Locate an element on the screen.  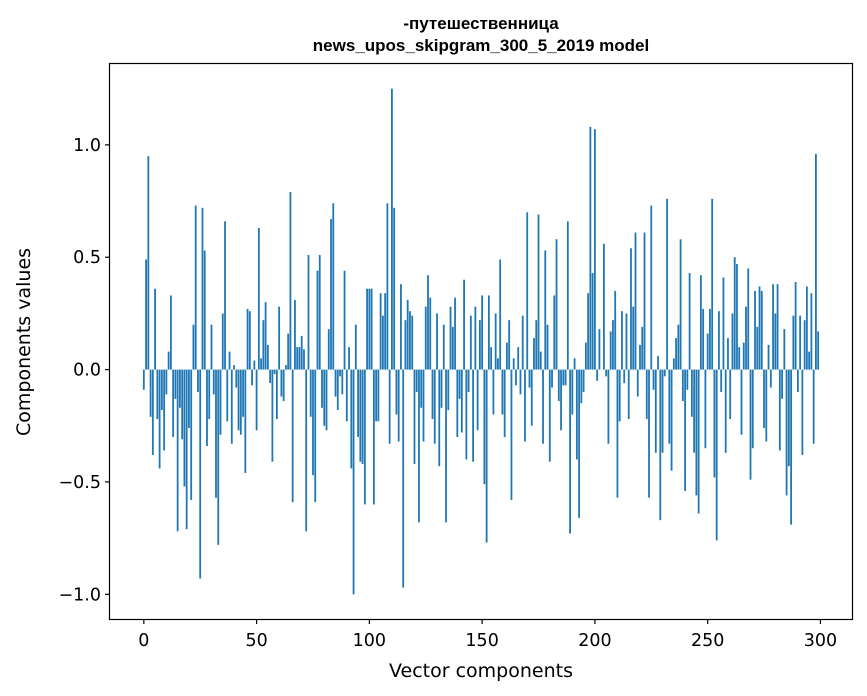
y-axis-label: Components values is located at coordinates (24, 342).